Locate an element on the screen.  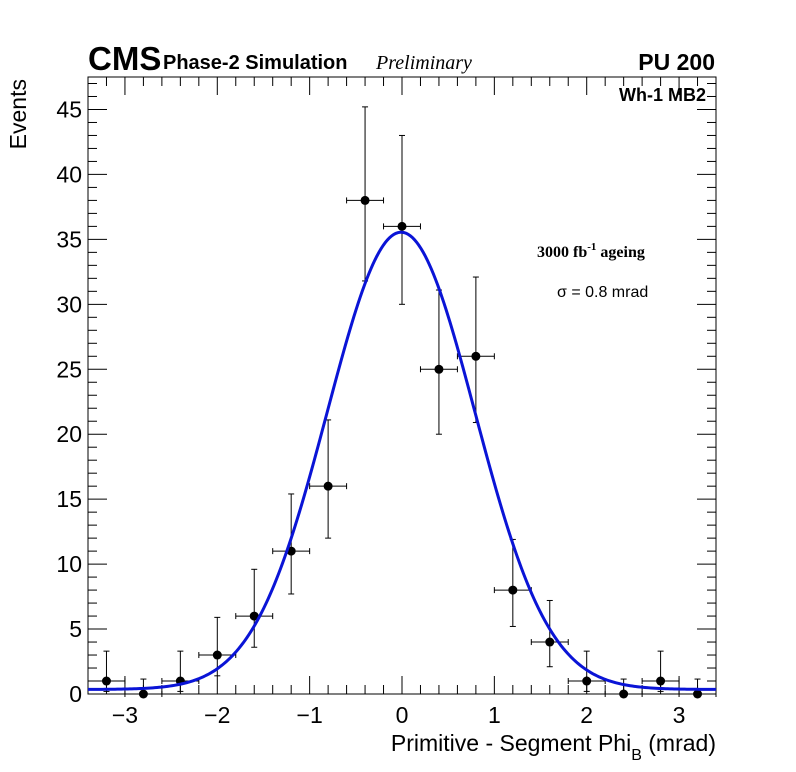
y-tick-label: 30 is located at coordinates (69, 304).